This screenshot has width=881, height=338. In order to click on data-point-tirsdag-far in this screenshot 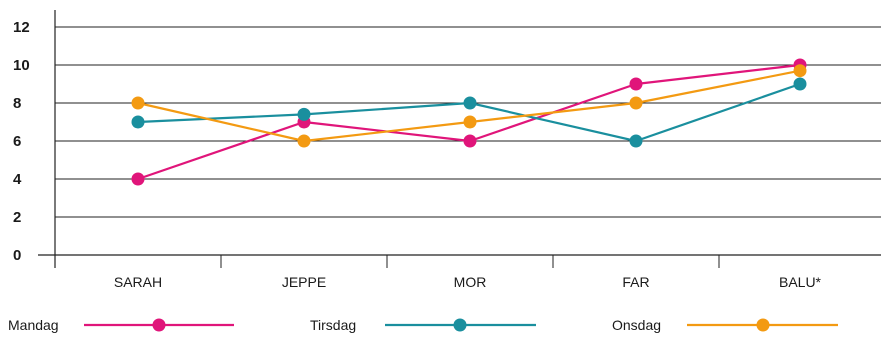, I will do `click(636, 141)`.